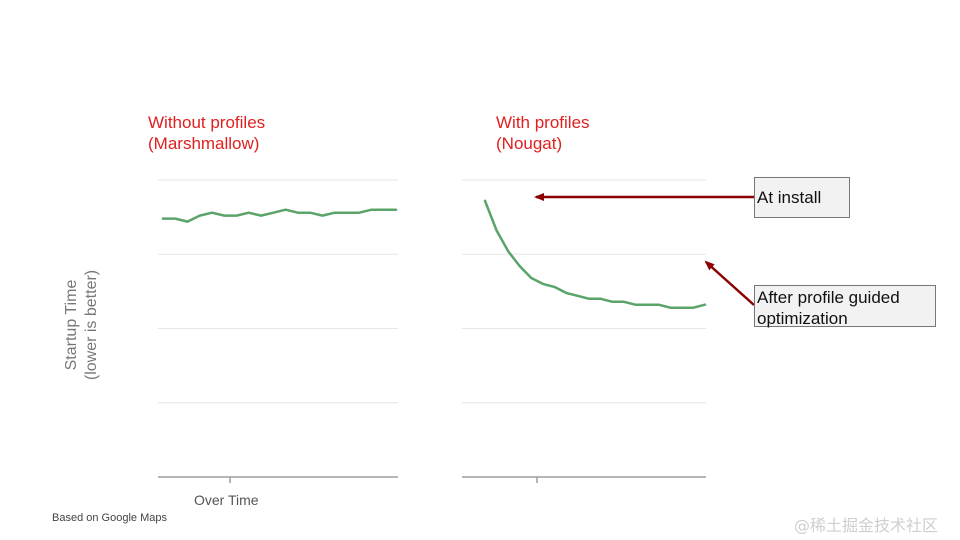 The image size is (960, 540). What do you see at coordinates (204, 143) in the screenshot?
I see `chart-title-left-line2: (Marshmallow)` at bounding box center [204, 143].